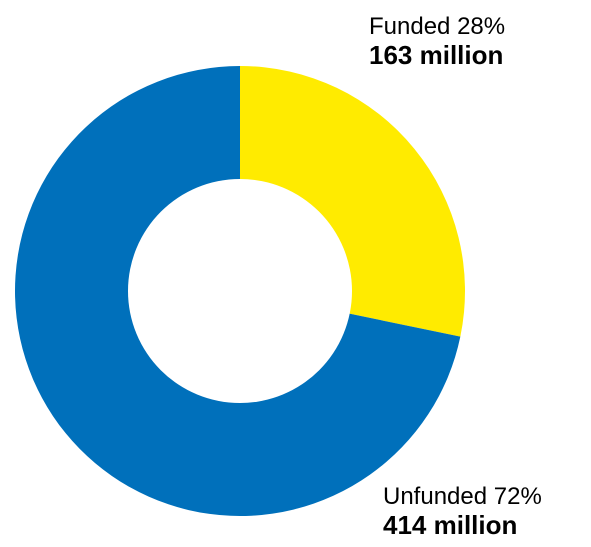 The width and height of the screenshot is (591, 547). Describe the element at coordinates (450, 524) in the screenshot. I see `unfunded-value-label: 414 million` at that location.